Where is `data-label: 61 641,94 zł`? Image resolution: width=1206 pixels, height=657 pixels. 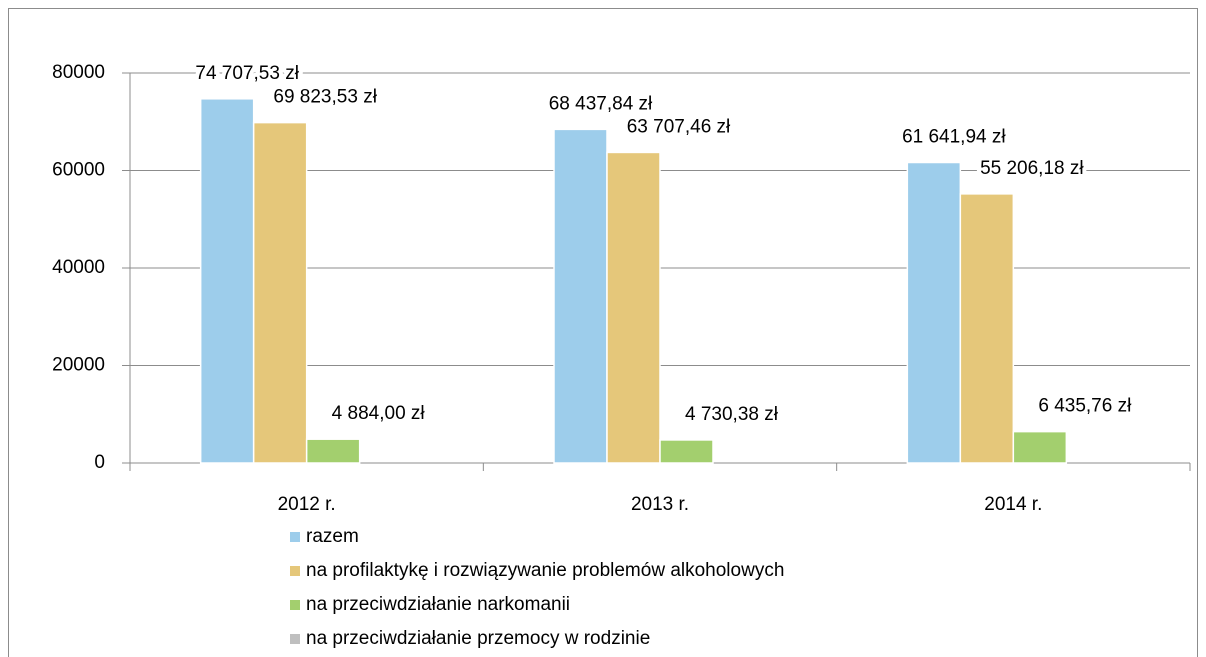
data-label: 61 641,94 zł is located at coordinates (954, 137).